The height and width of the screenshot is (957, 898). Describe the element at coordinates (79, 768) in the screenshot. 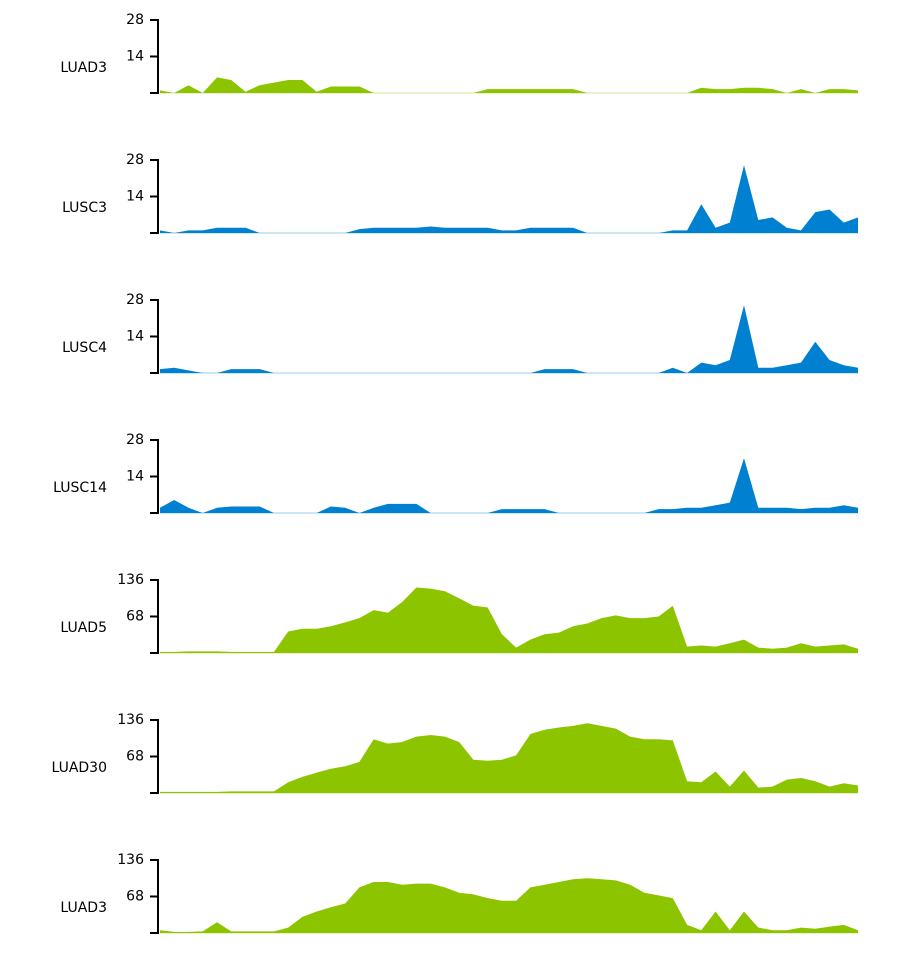

I see `track-label: LUAD30` at that location.